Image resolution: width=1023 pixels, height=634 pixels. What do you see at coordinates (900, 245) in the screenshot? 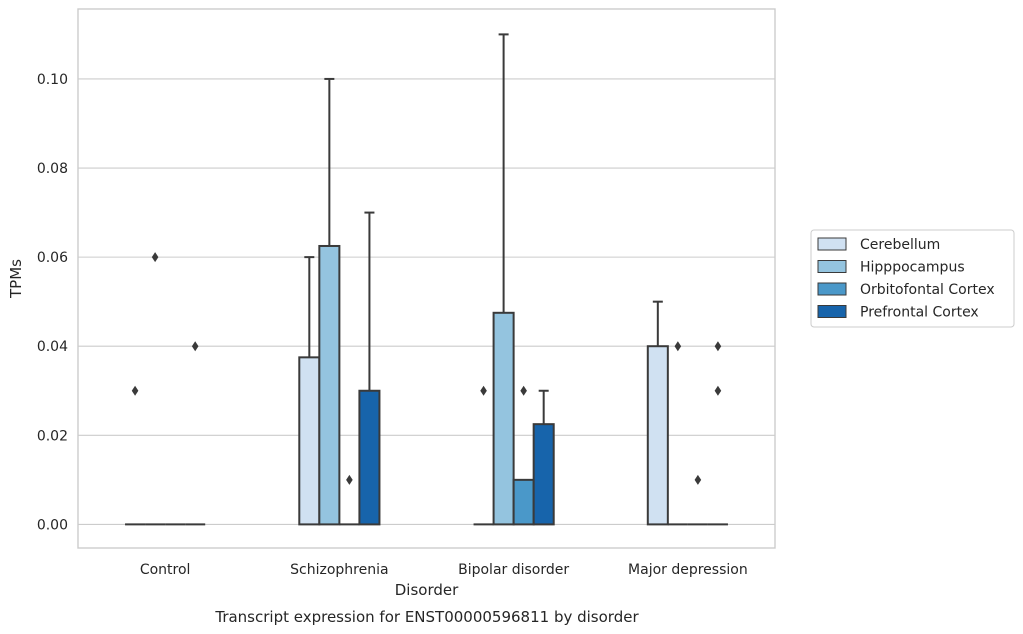
I see `legend-entry-label: Cerebellum` at bounding box center [900, 245].